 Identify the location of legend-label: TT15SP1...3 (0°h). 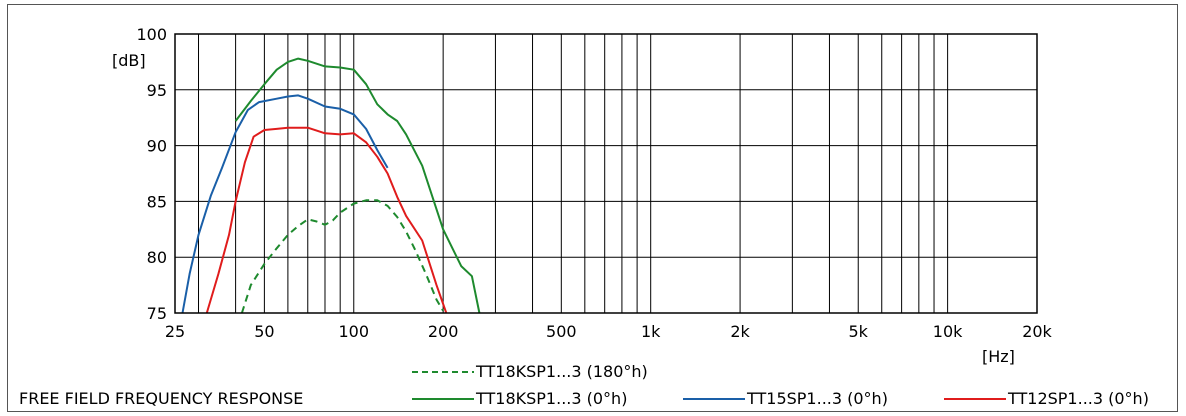
(817, 398).